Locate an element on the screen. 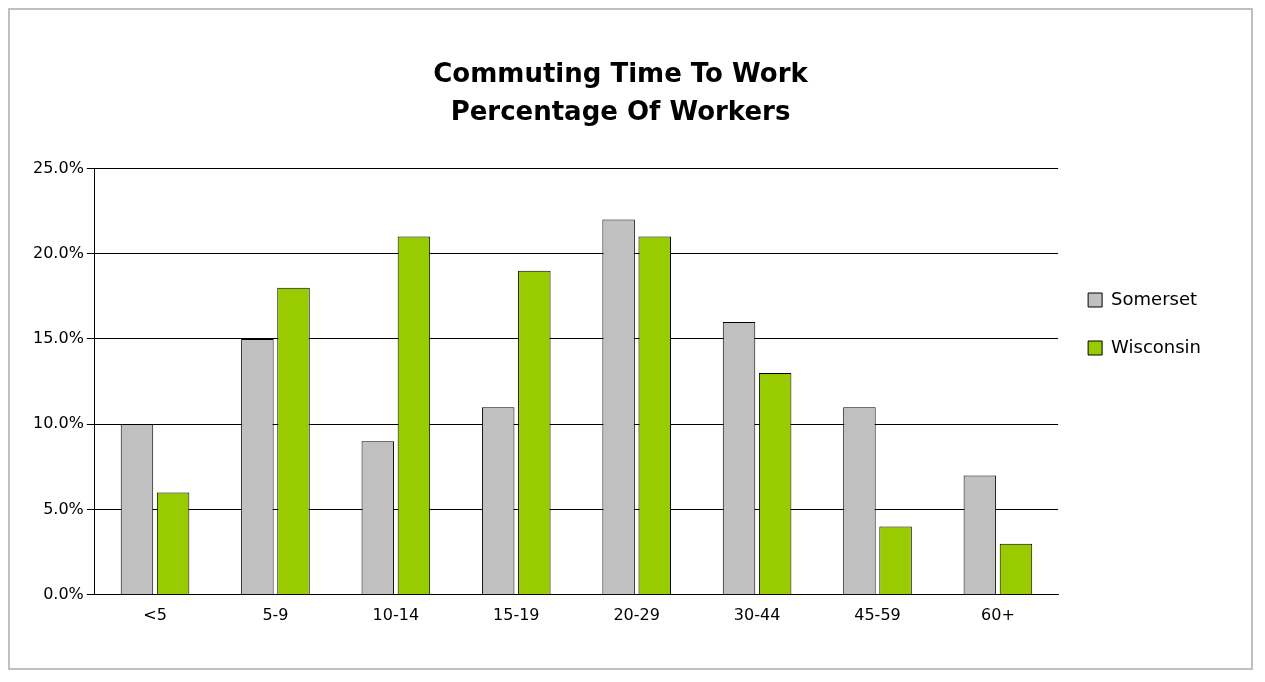 The image size is (1265, 682). y-tick-label: 0.0% is located at coordinates (63, 593).